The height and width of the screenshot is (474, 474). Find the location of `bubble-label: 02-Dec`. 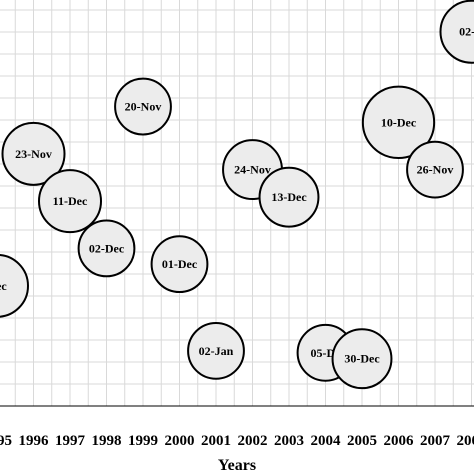

bubble-label: 02-Dec is located at coordinates (107, 248).